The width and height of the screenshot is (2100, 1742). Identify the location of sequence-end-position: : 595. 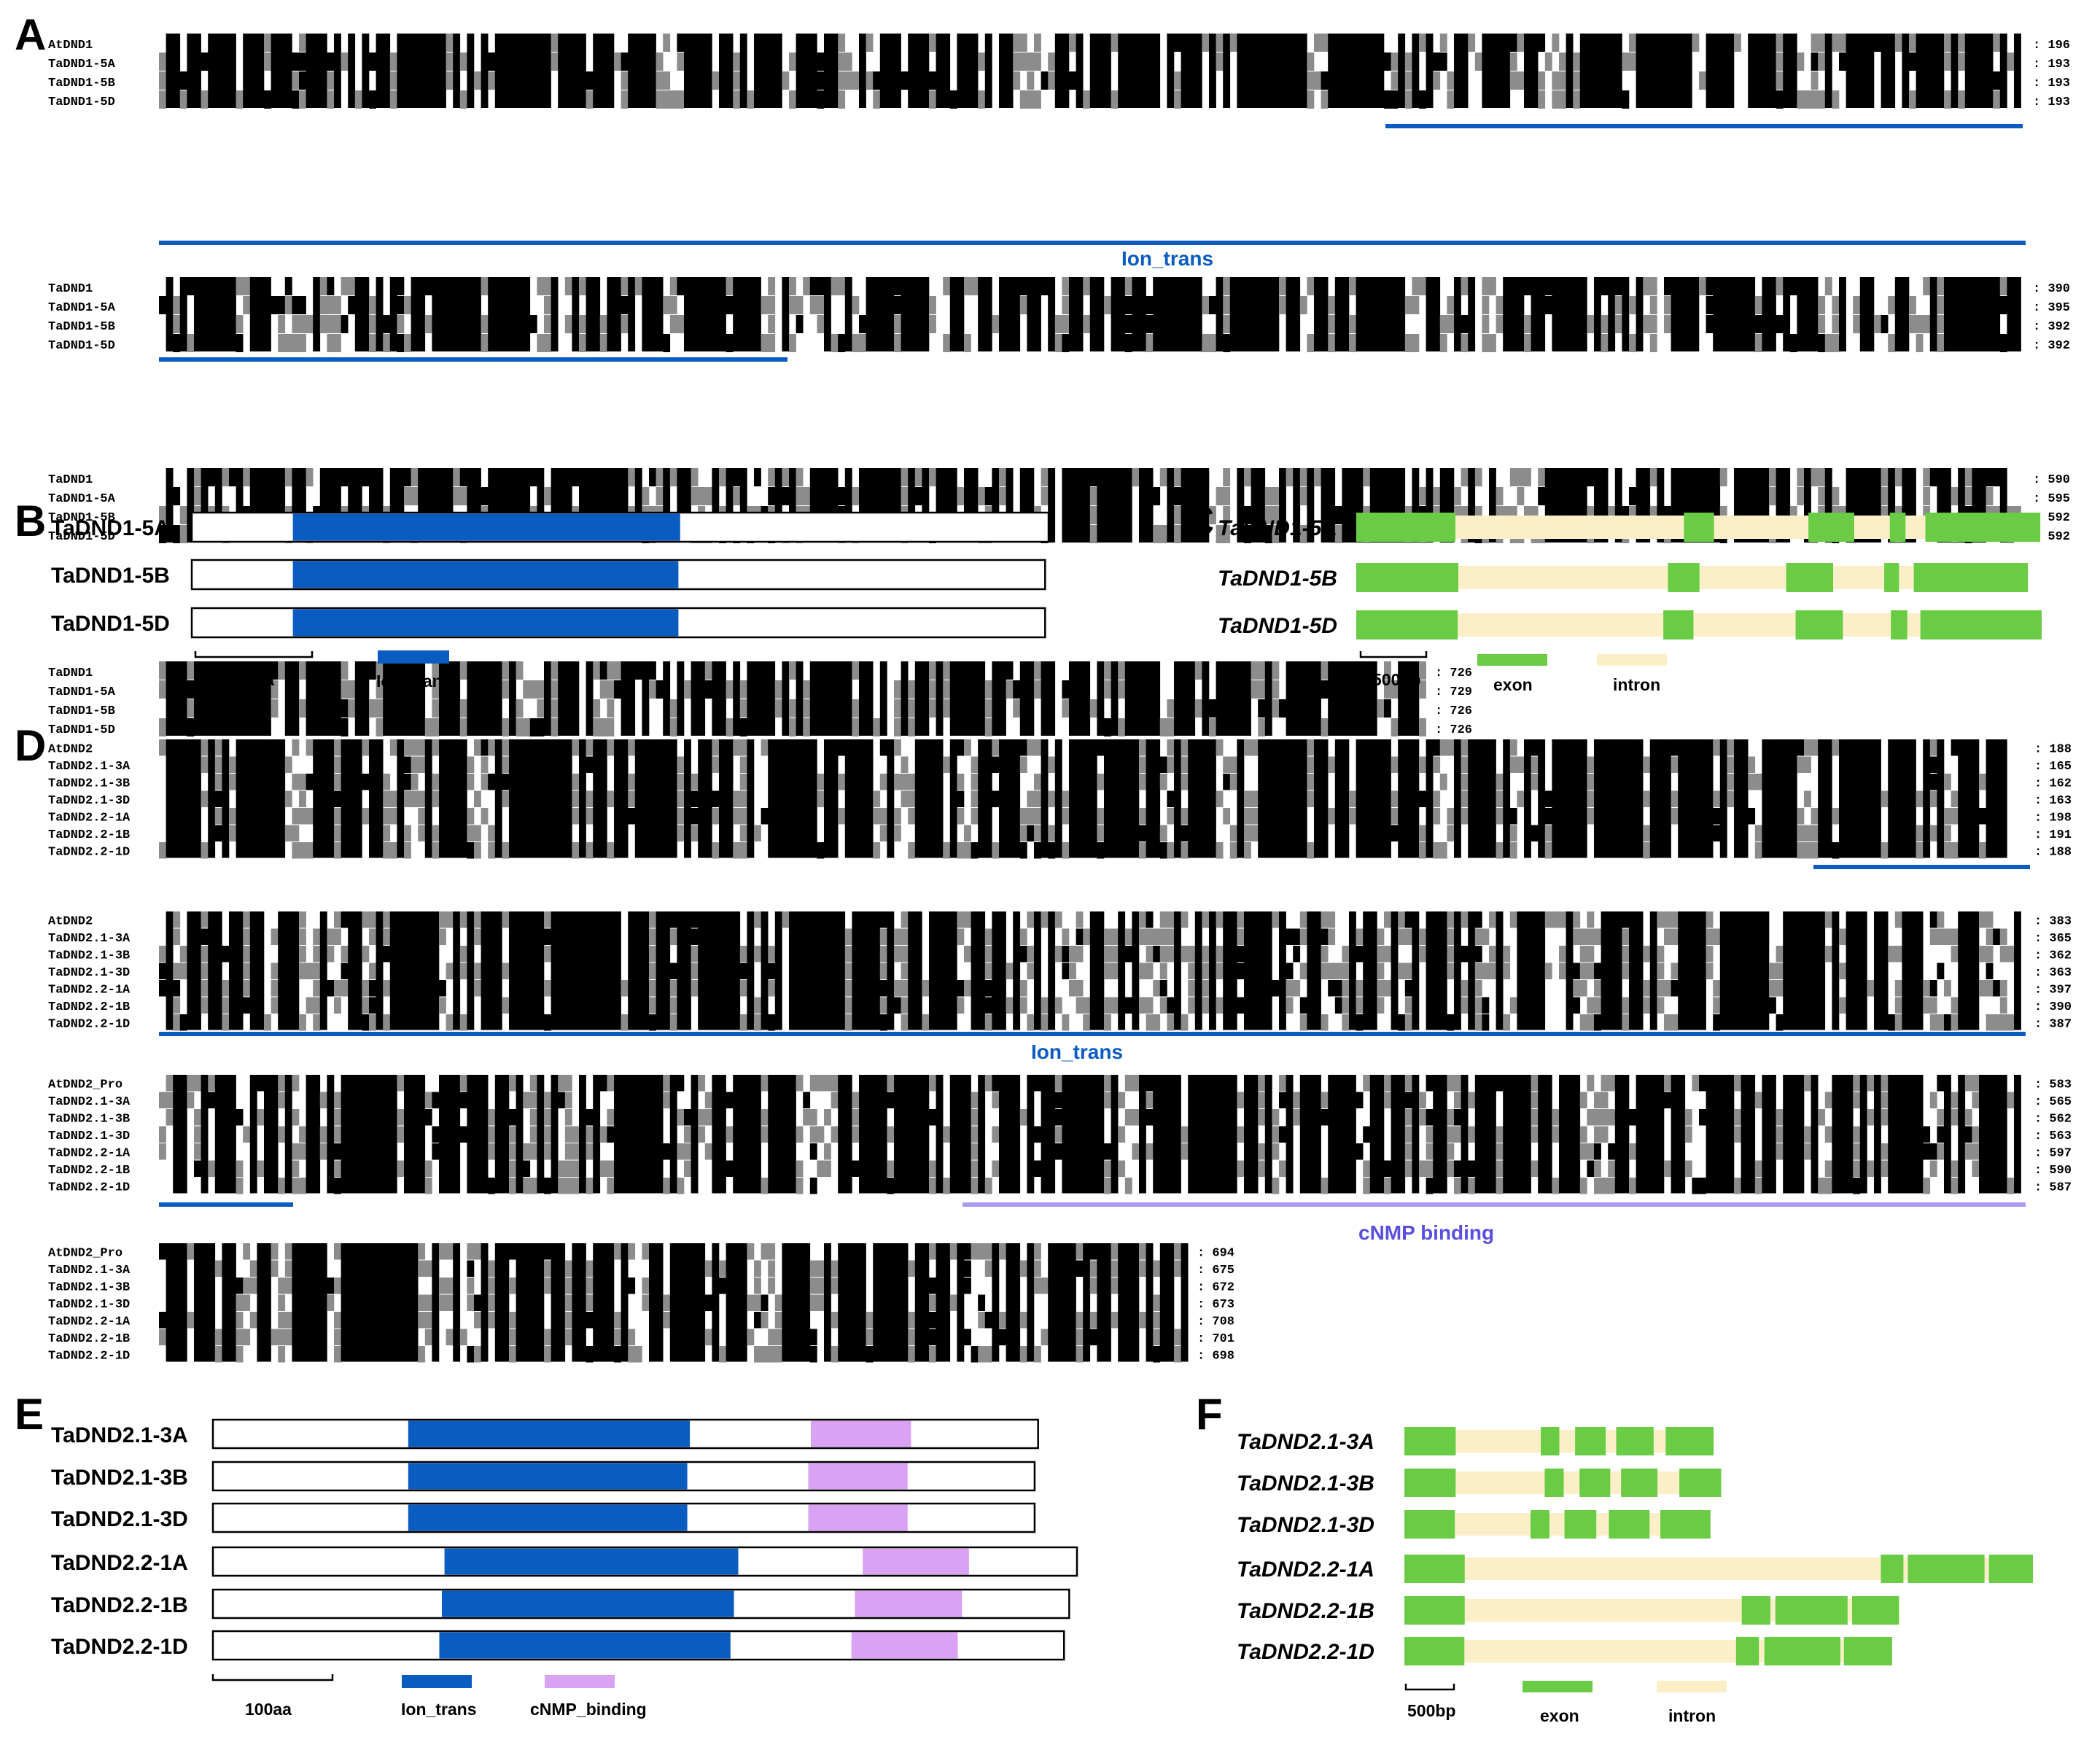
(2051, 499).